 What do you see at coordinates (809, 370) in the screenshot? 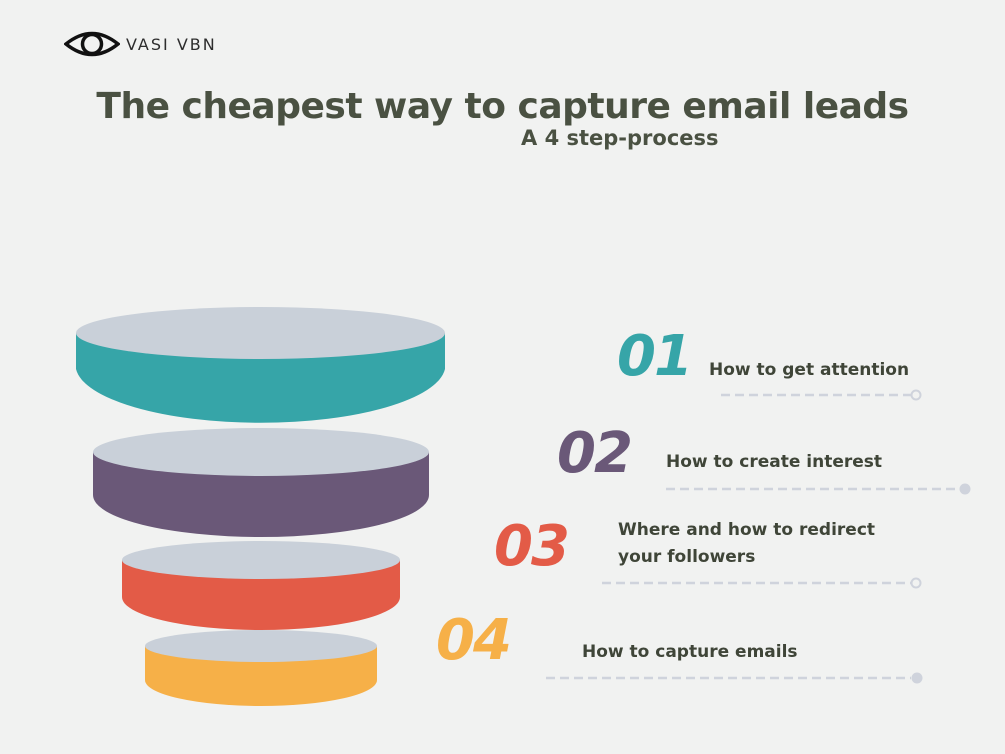
I see `step-label-1: How to get attention` at bounding box center [809, 370].